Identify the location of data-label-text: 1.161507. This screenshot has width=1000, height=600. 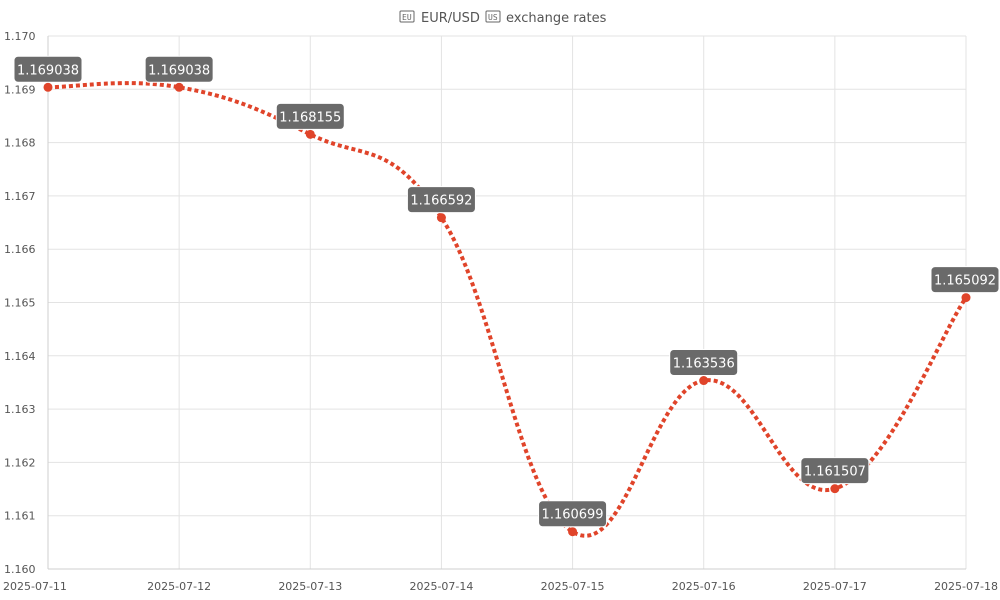
(835, 472).